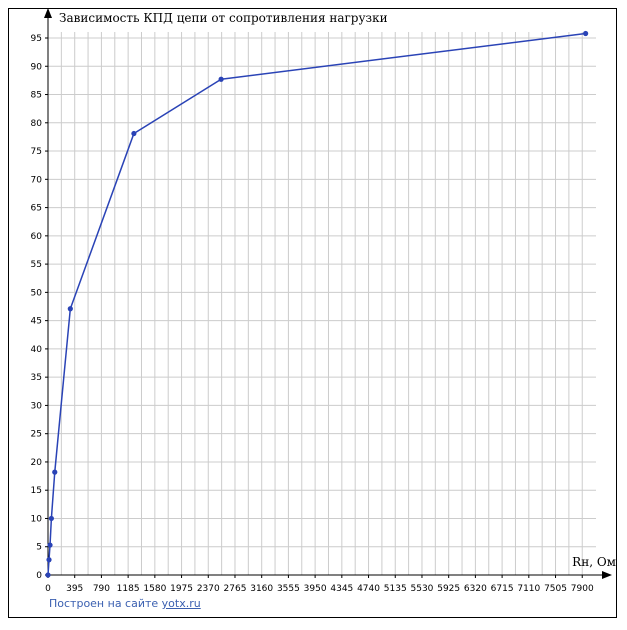 The height and width of the screenshot is (630, 627). I want to click on x-tick-label: 1975, so click(181, 589).